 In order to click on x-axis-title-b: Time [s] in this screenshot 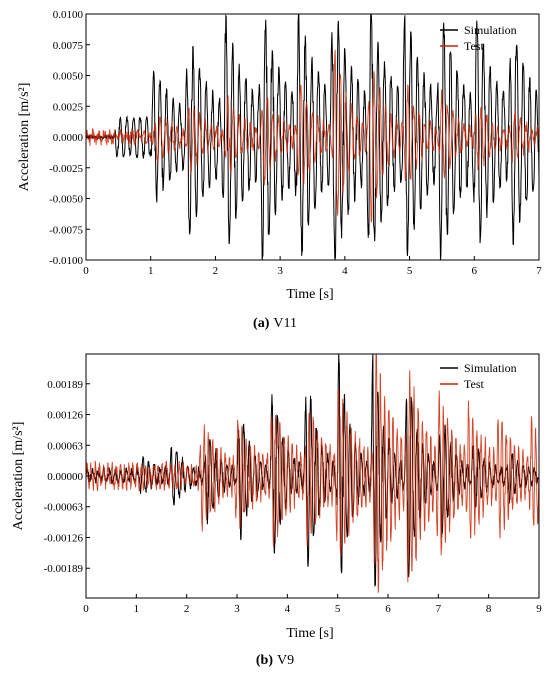, I will do `click(309, 633)`.